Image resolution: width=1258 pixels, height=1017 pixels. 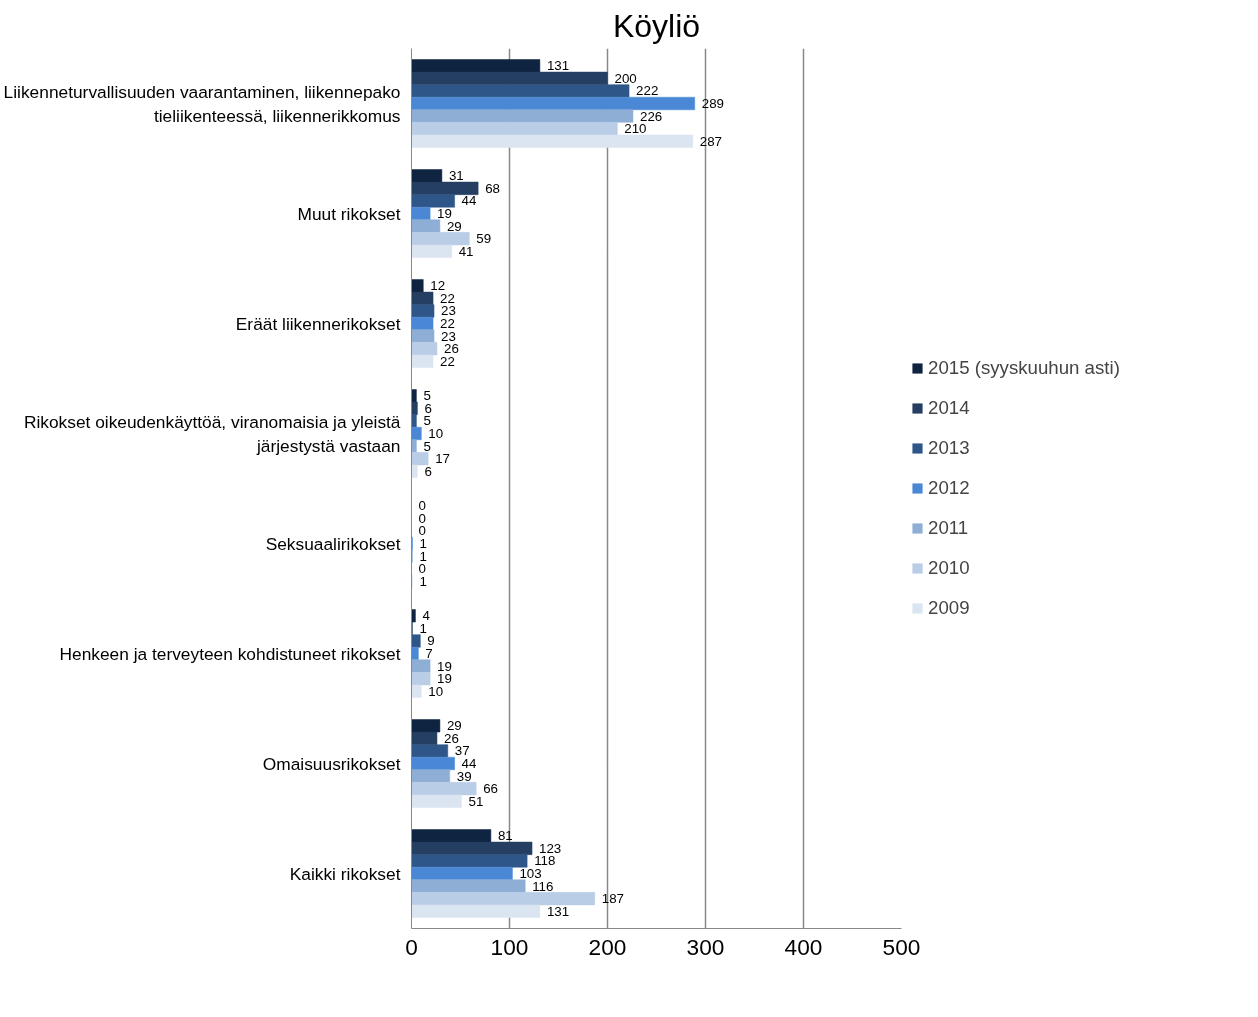 What do you see at coordinates (318, 323) in the screenshot?
I see `y-tick-label: Eräät liikennerikokset` at bounding box center [318, 323].